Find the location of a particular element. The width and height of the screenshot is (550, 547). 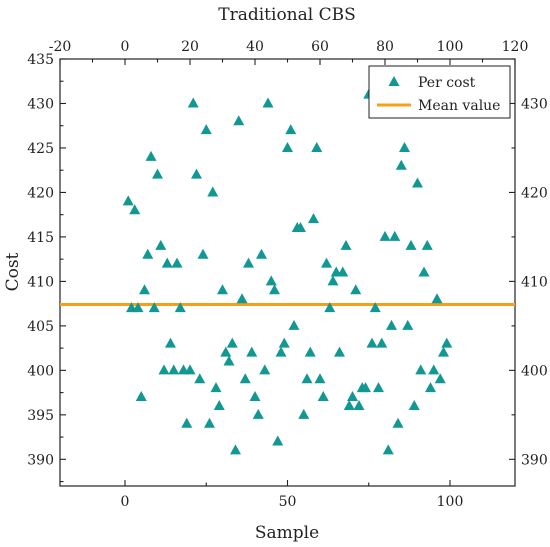

x-tick-label-top: -20 is located at coordinates (60, 47).